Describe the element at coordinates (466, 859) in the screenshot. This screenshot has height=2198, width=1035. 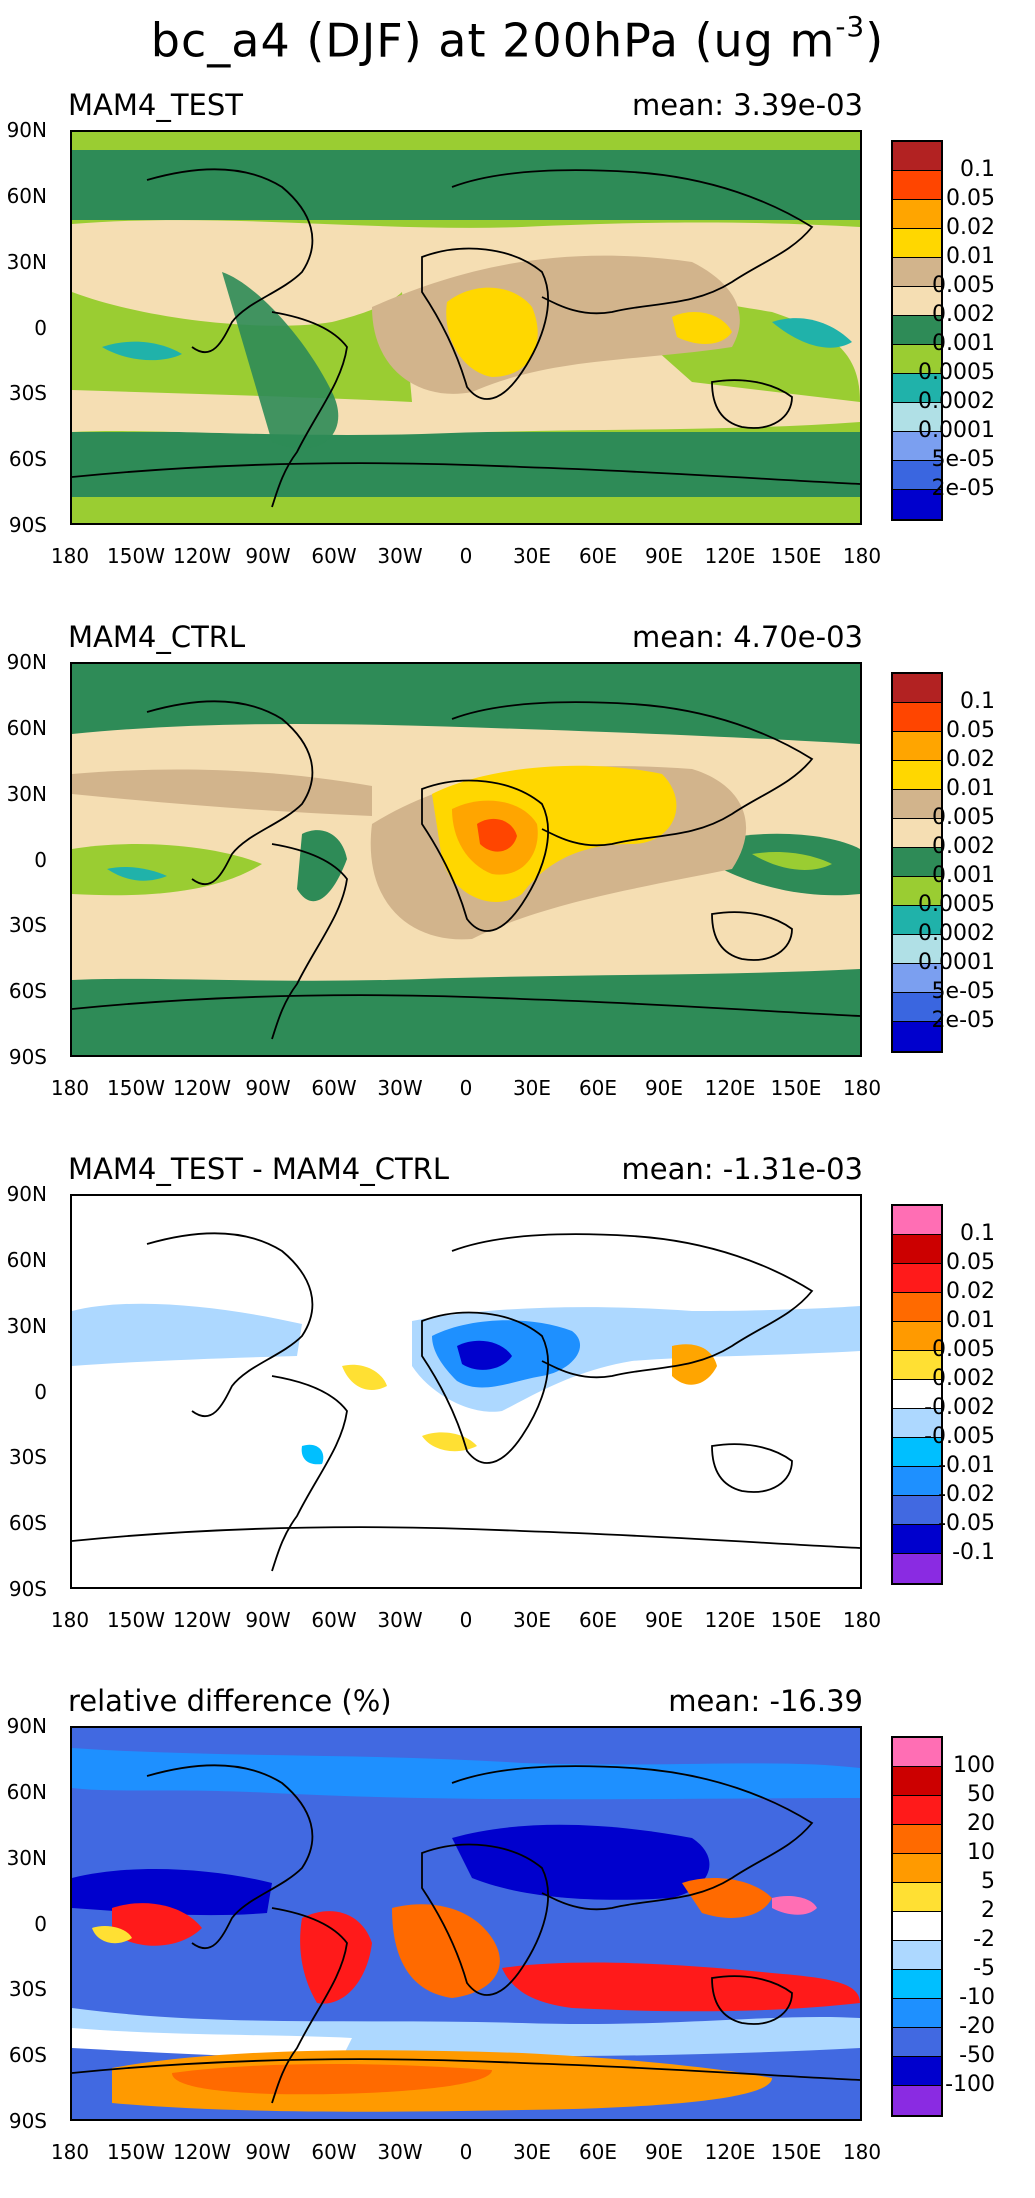
I see `map-plot` at that location.